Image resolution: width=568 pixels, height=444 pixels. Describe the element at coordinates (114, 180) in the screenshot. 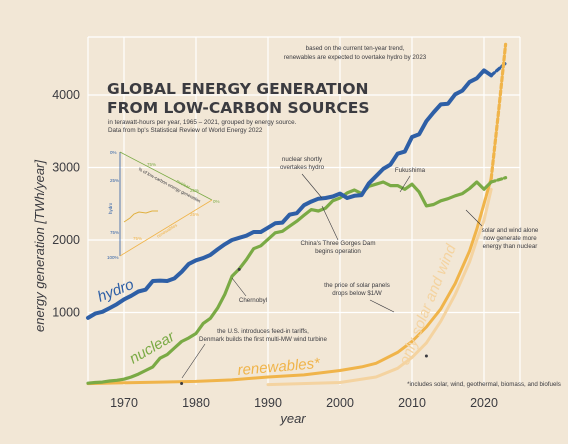

I see `ternary-tick-left-25: 25%` at that location.